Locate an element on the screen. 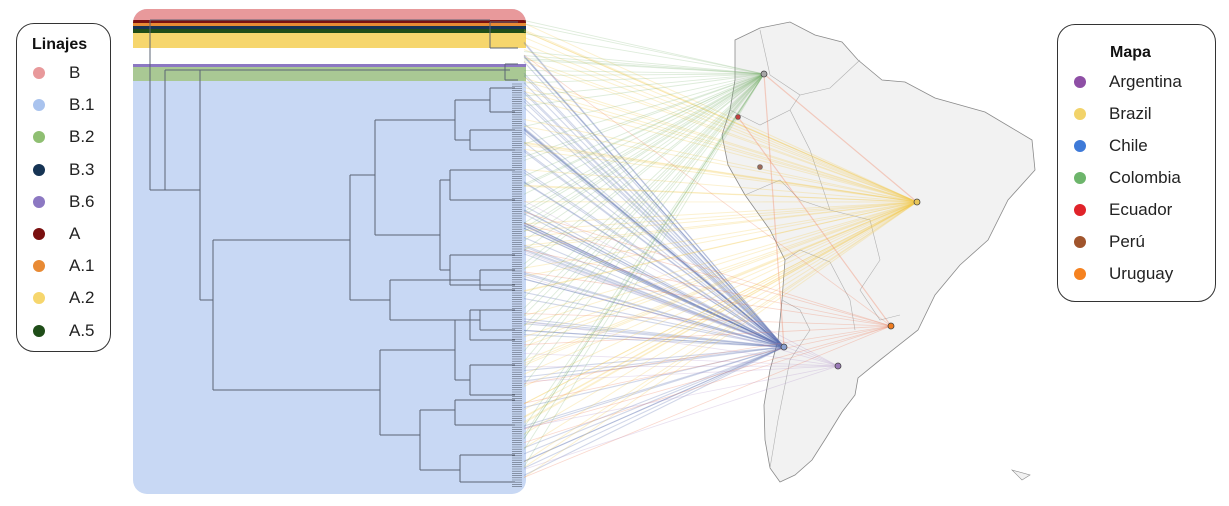 Image resolution: width=1229 pixels, height=506 pixels. band-a2 is located at coordinates (329, 40).